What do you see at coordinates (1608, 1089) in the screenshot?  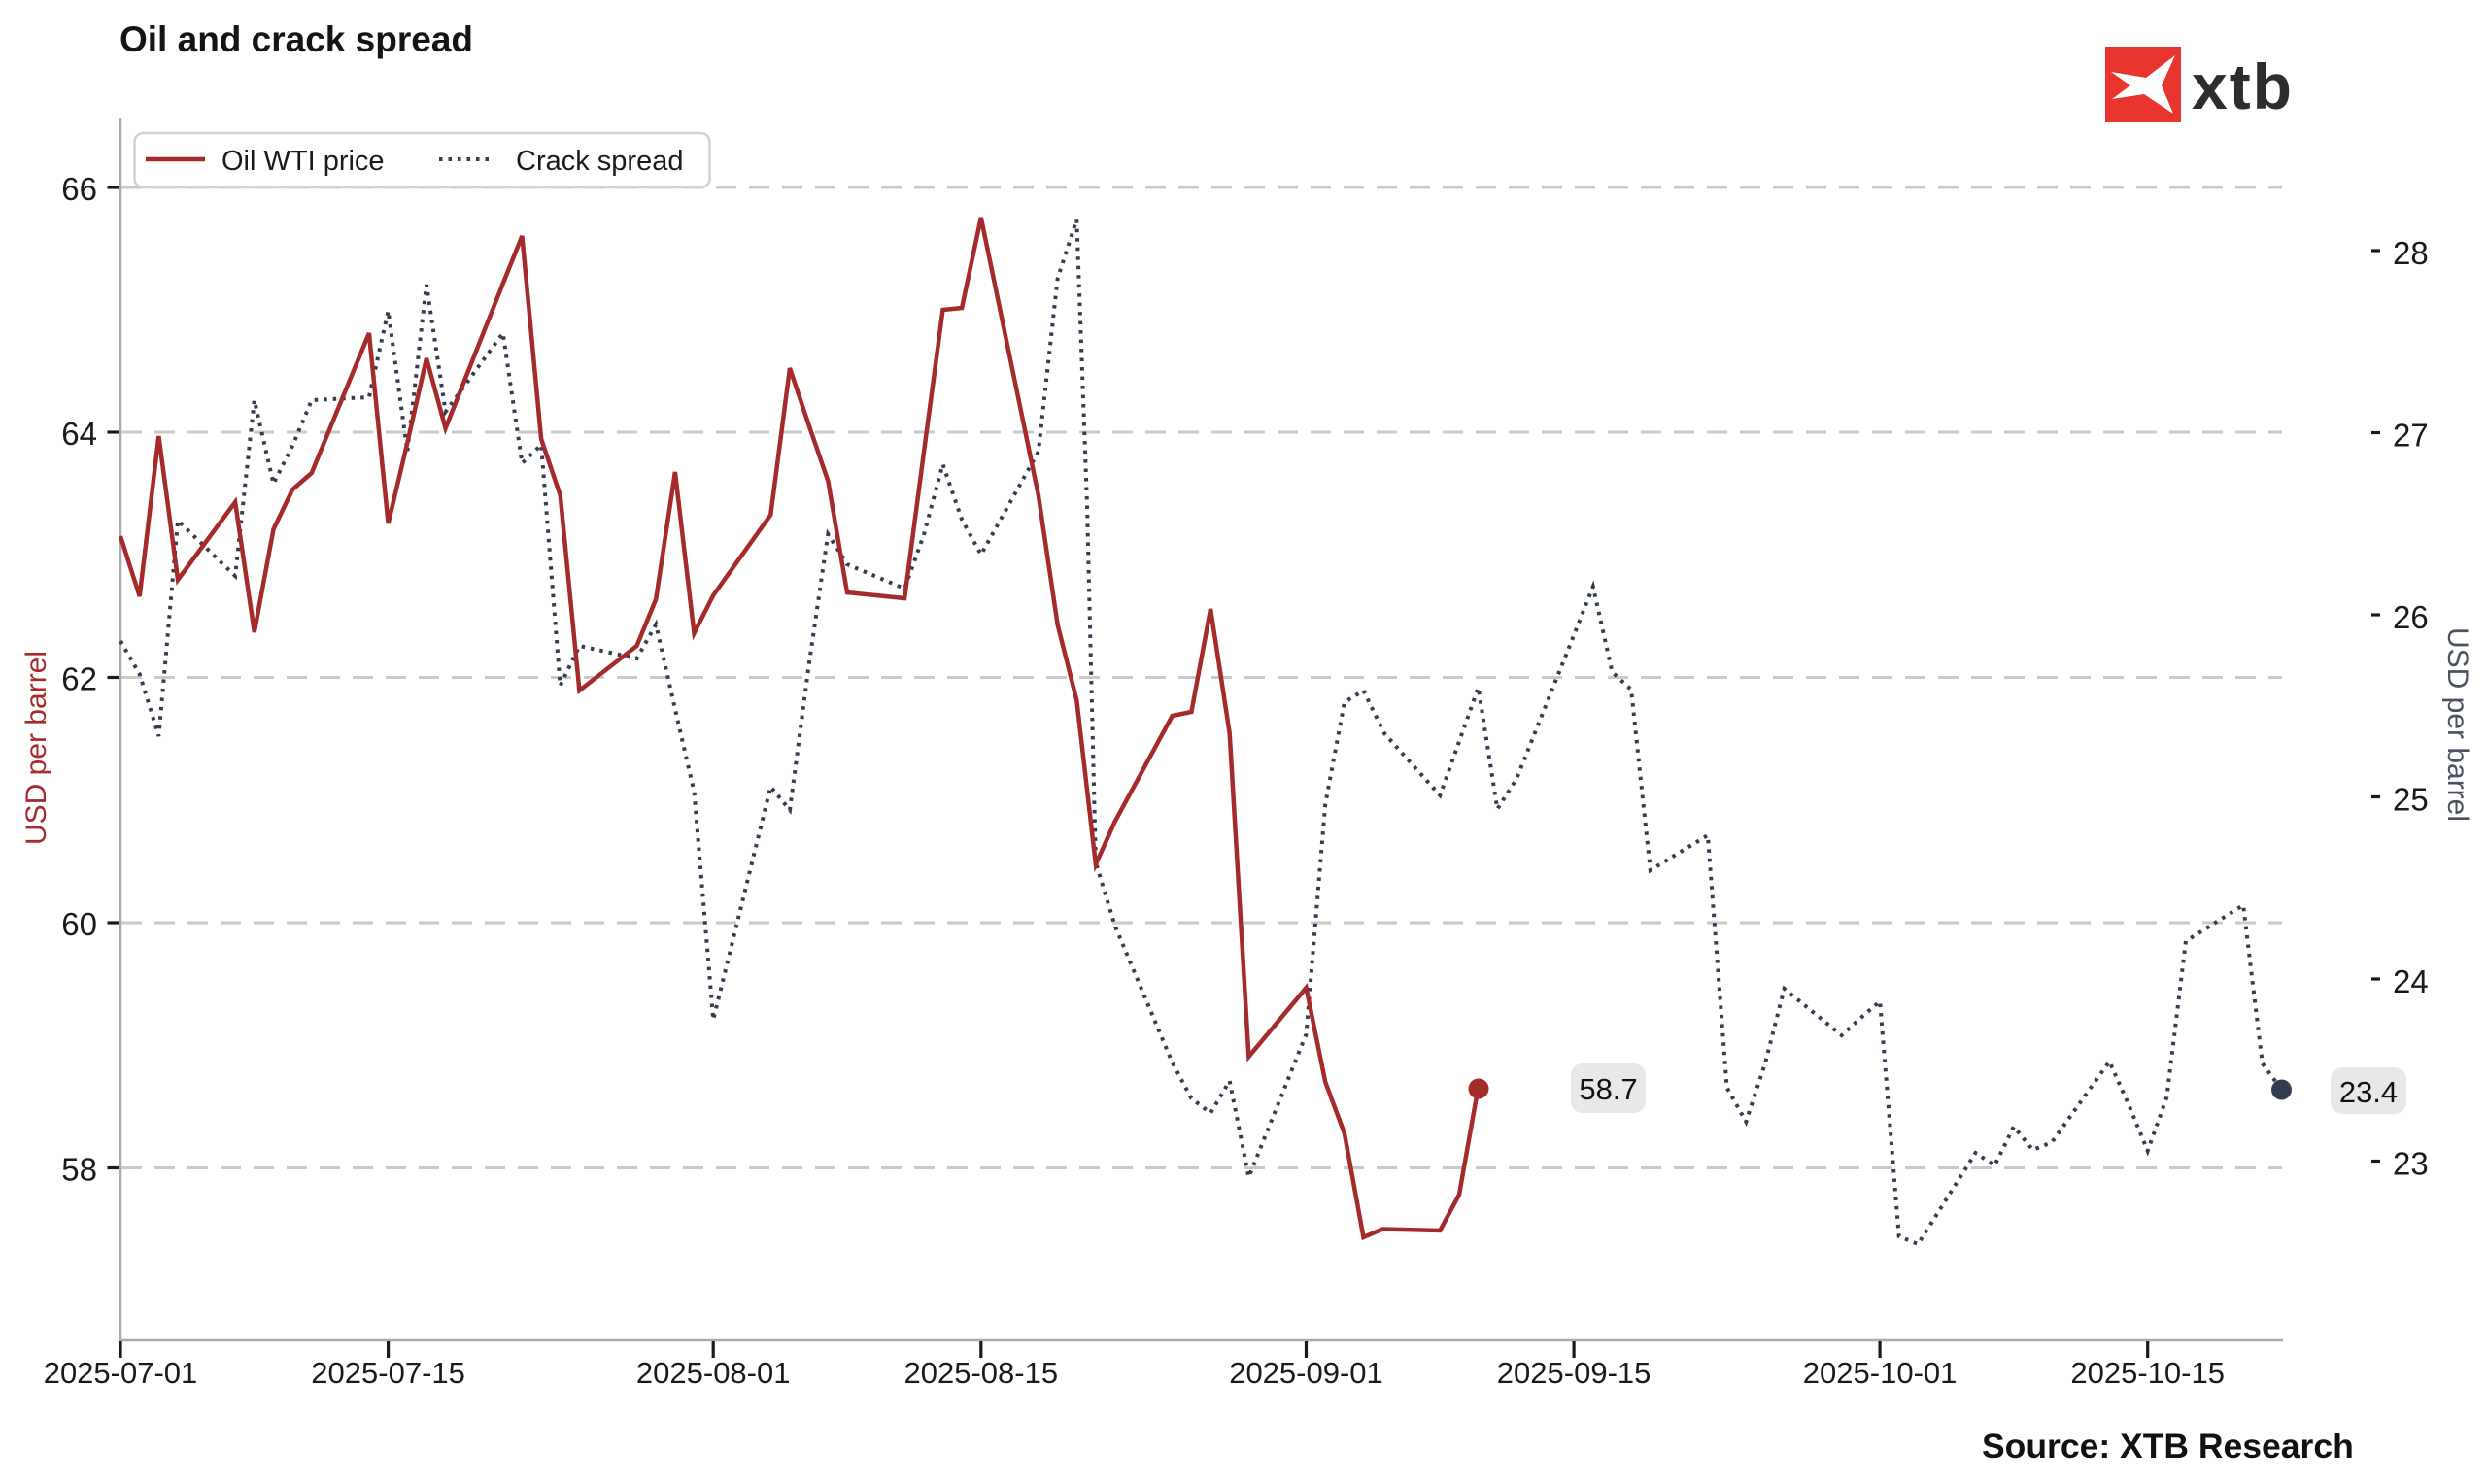 I see `svg-text: 58.7` at bounding box center [1608, 1089].